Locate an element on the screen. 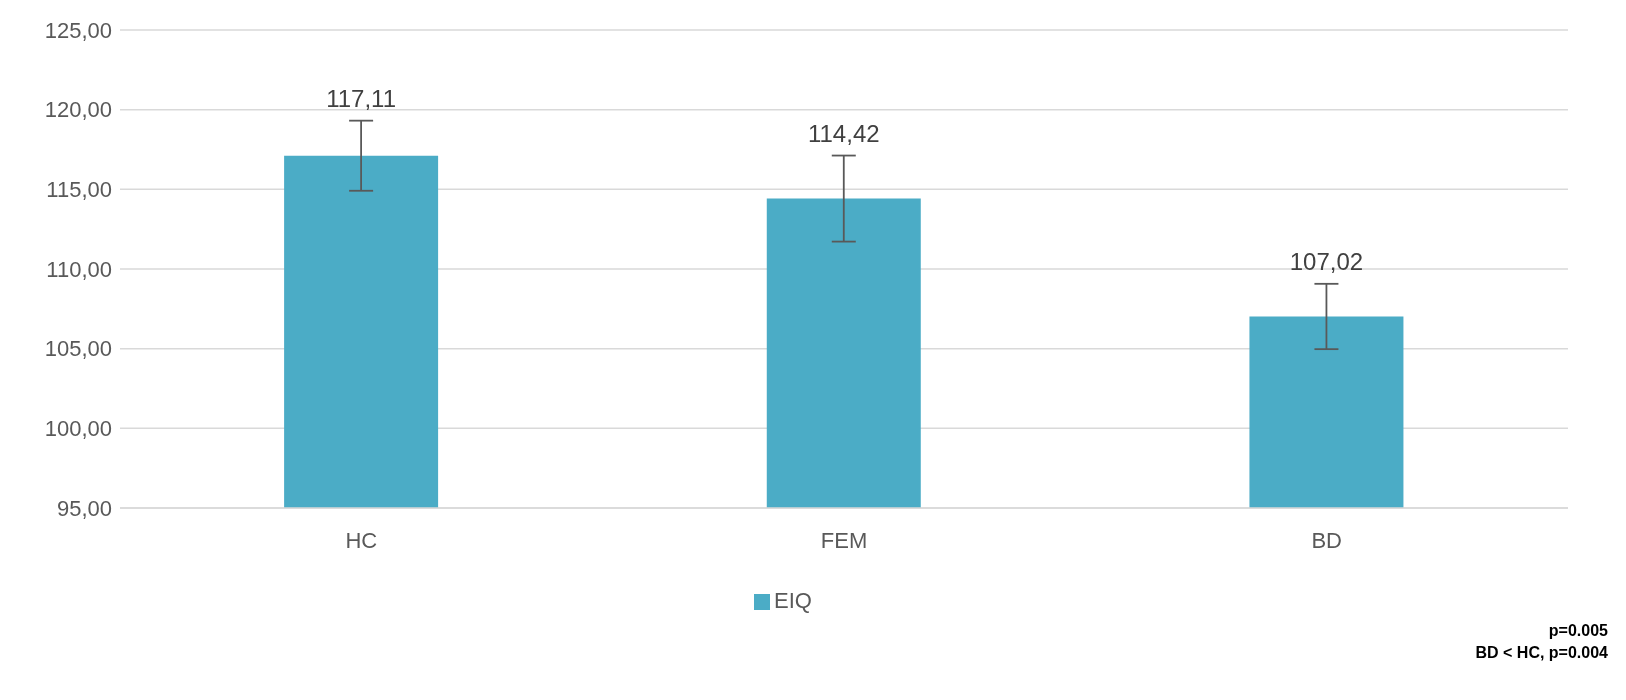 This screenshot has height=700, width=1626. y-tick-label: 125,00 is located at coordinates (78, 30).